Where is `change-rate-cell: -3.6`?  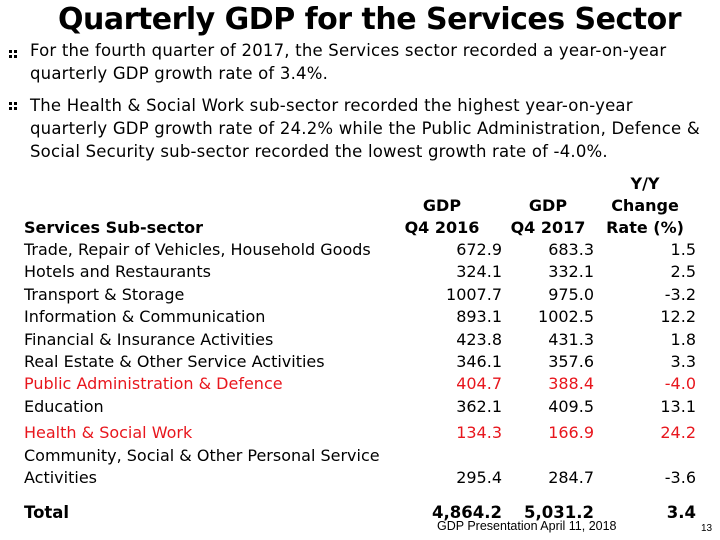
change-rate-cell: -3.6 is located at coordinates (680, 478).